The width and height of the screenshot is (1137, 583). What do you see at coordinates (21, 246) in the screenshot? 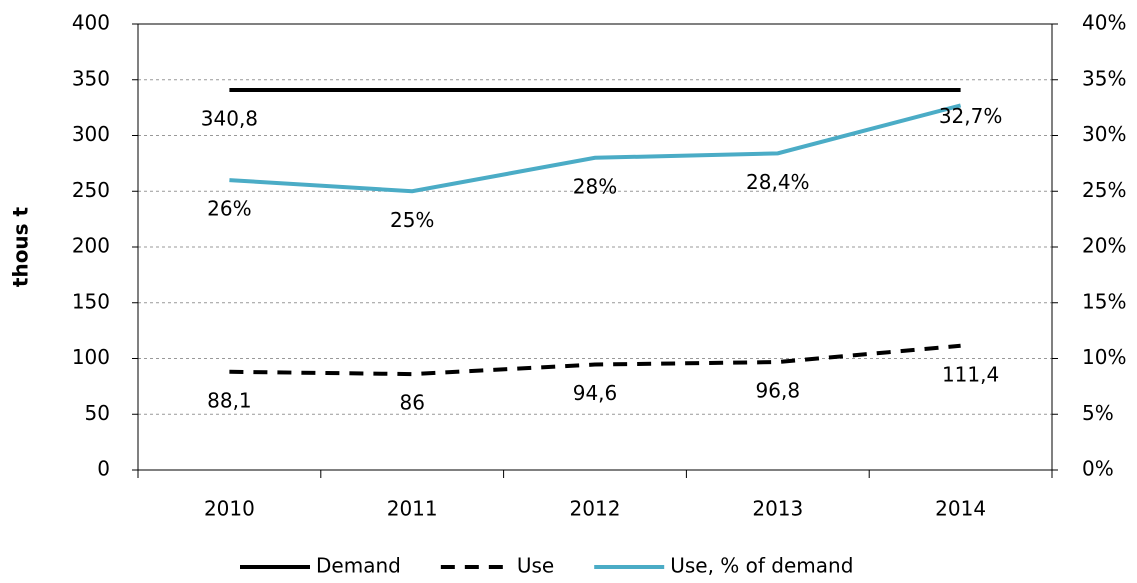
I see `y-axis-label: thous t` at bounding box center [21, 246].